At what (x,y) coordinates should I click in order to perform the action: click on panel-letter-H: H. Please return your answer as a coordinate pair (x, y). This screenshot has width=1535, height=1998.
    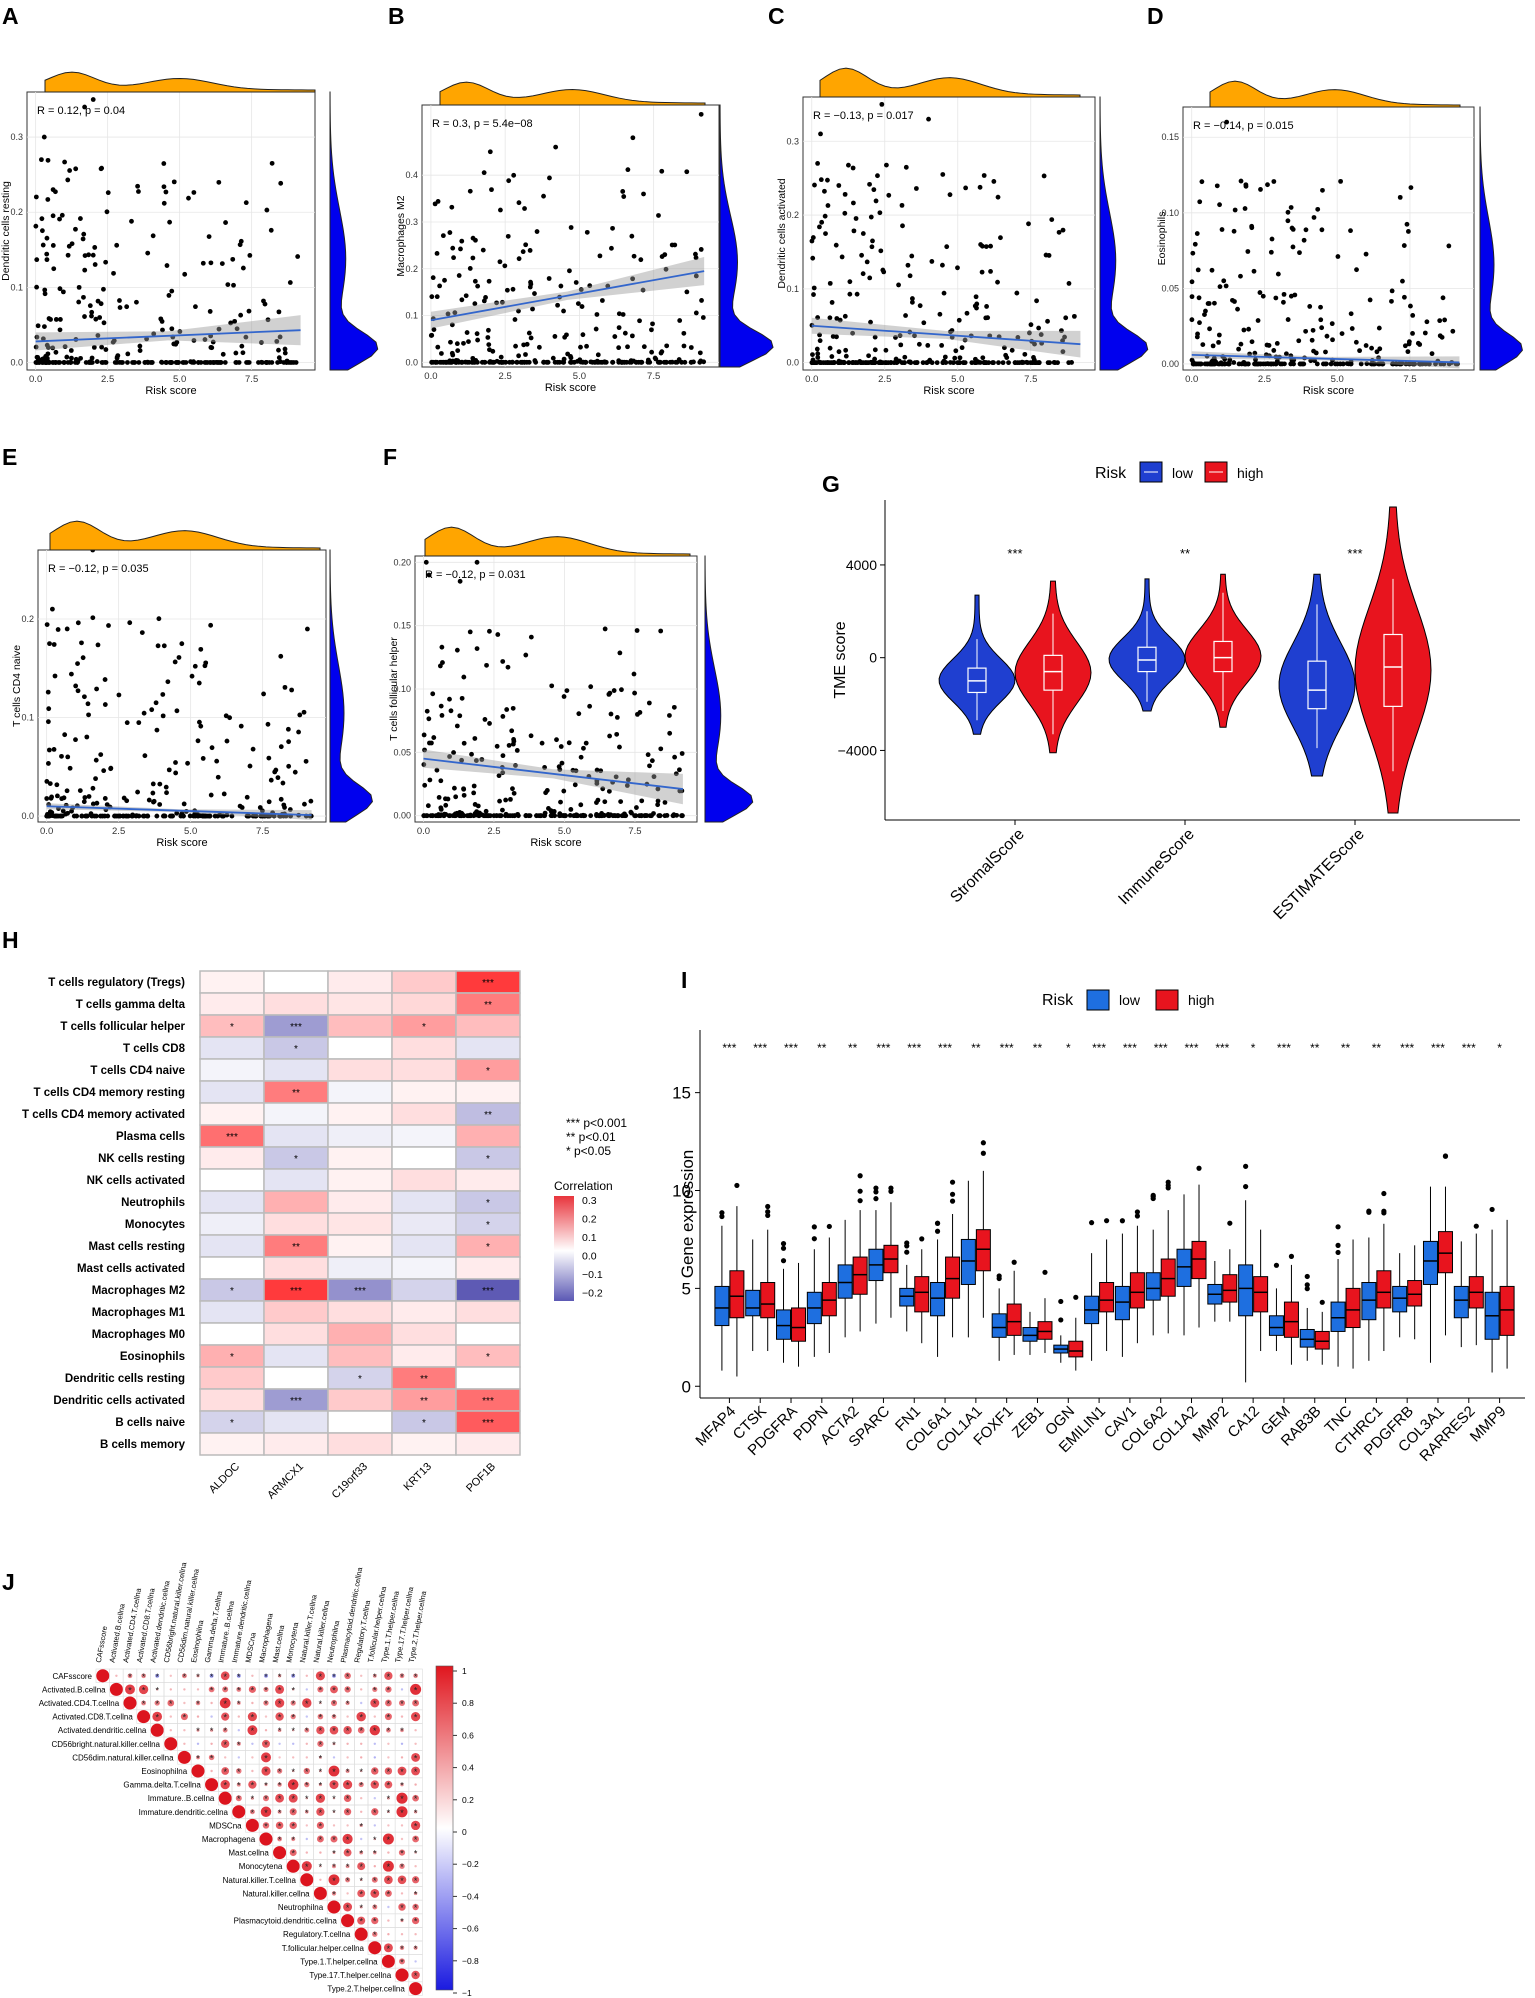
    Looking at the image, I should click on (10, 940).